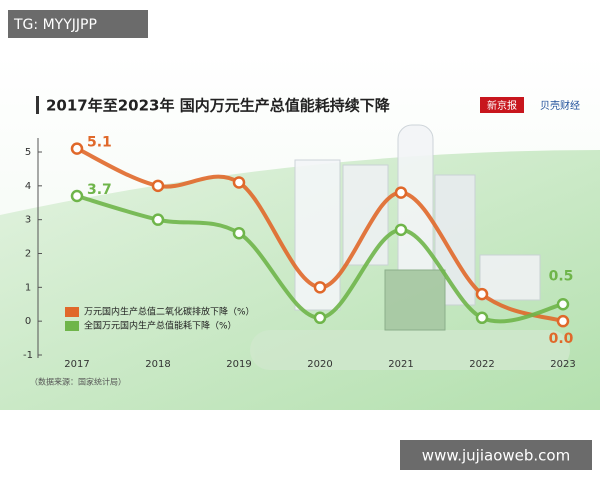  Describe the element at coordinates (28, 321) in the screenshot. I see `y-tick-label: 0` at that location.